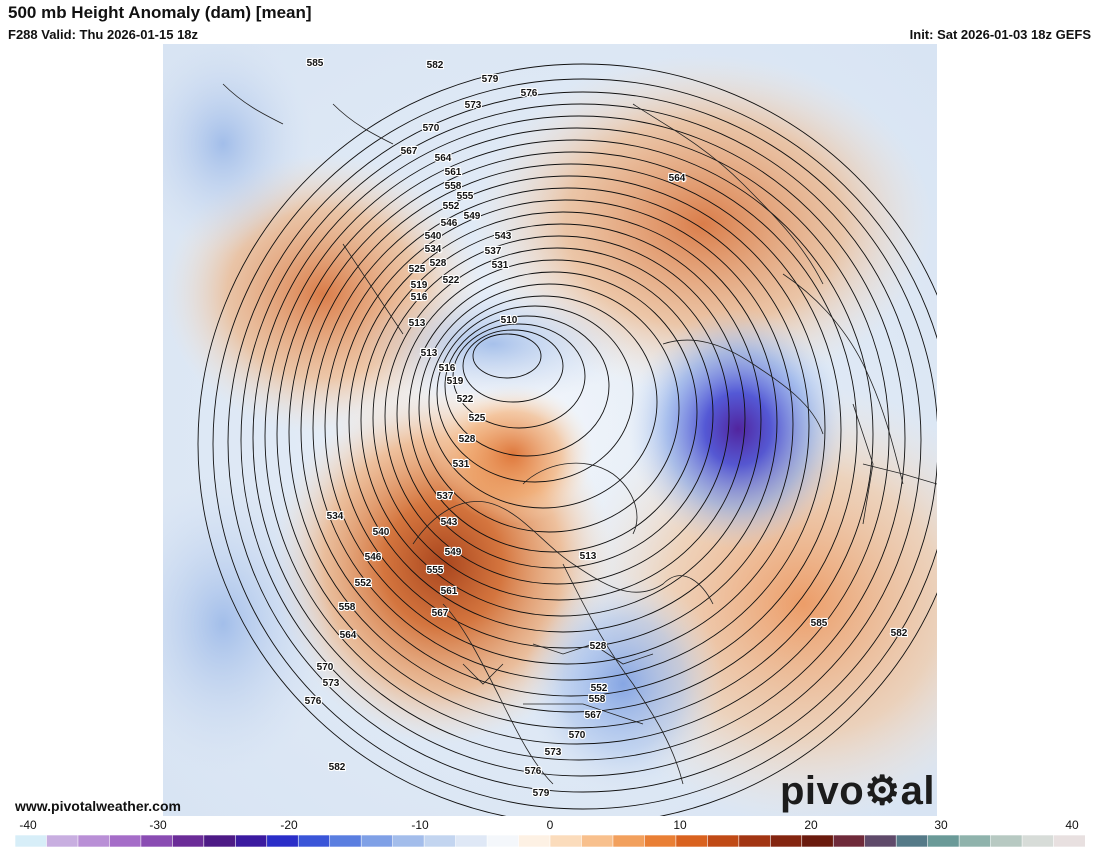  Describe the element at coordinates (28, 825) in the screenshot. I see `colorbar-tick: -40` at that location.